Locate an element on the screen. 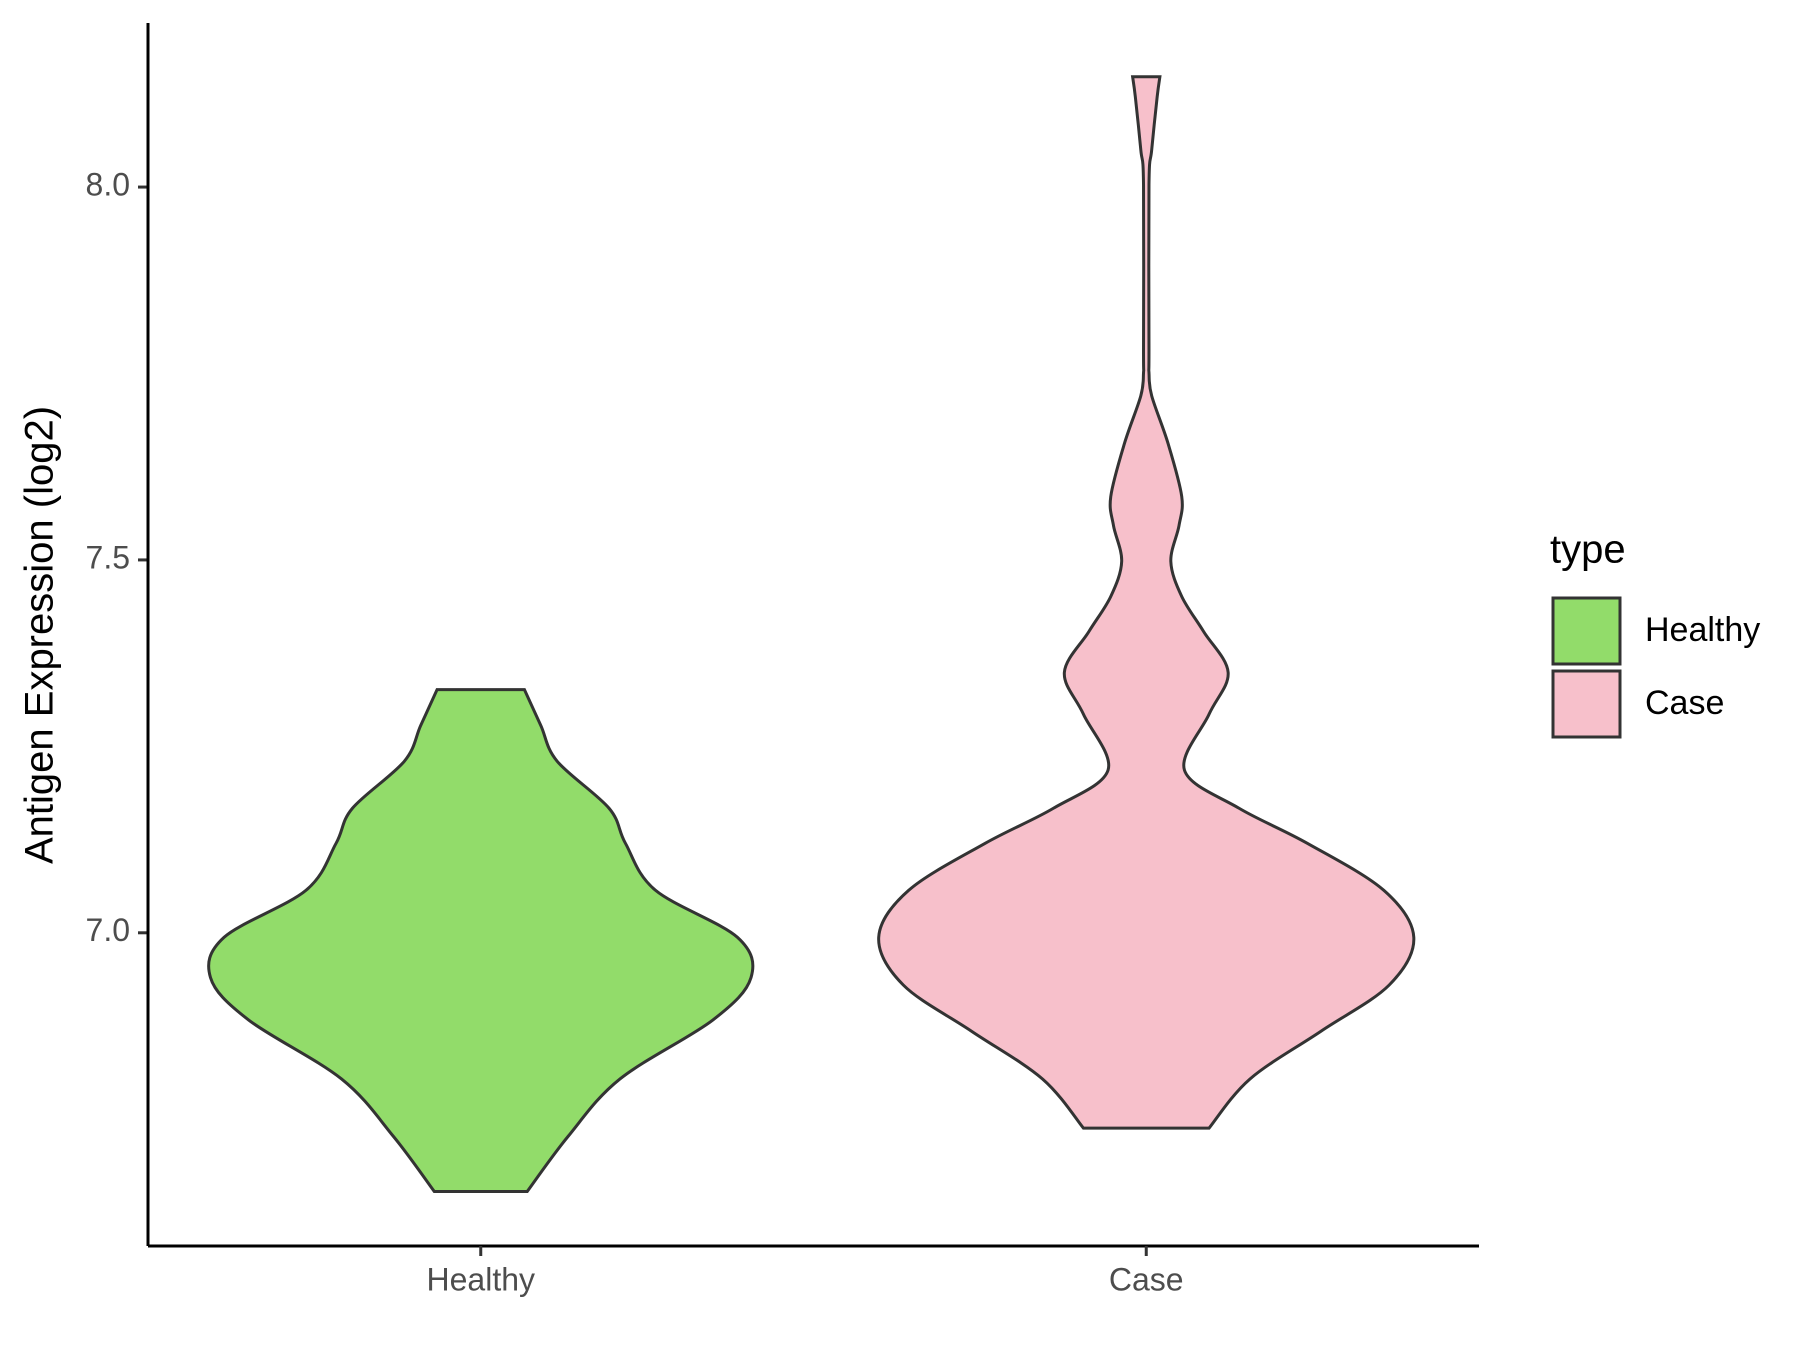  legend-label: Healthy is located at coordinates (1702, 630).